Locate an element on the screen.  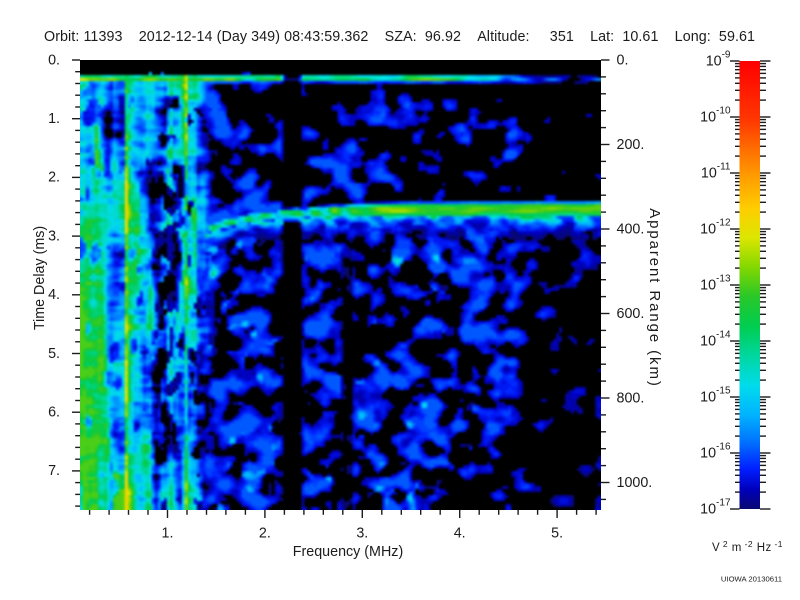
svg-text: 10-15 is located at coordinates (715, 396).